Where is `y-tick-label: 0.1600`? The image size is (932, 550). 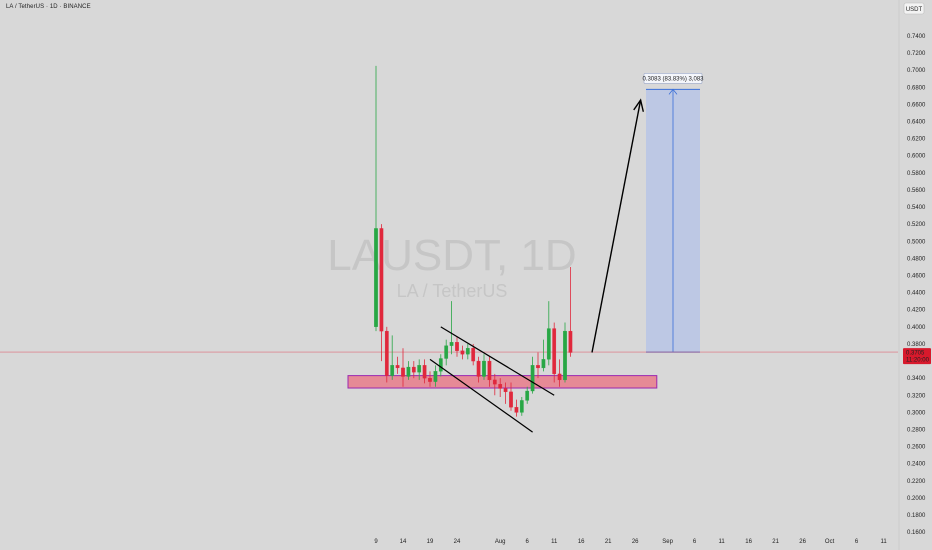 y-tick-label: 0.1600 is located at coordinates (916, 533).